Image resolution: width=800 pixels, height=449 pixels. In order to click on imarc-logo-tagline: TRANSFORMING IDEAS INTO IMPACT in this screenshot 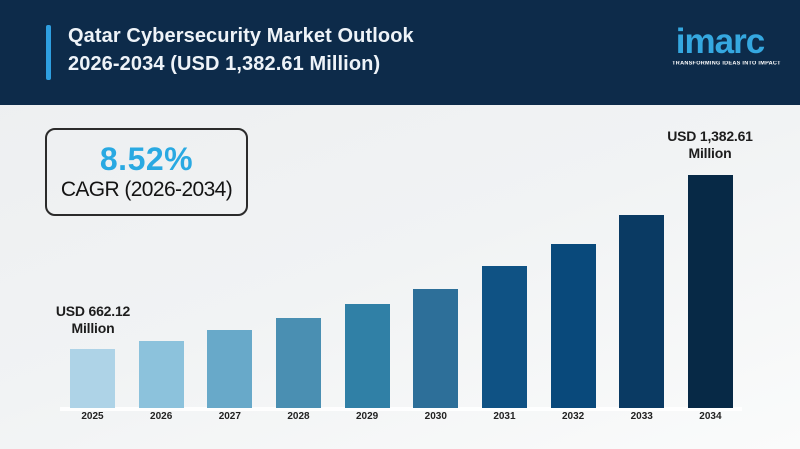, I will do `click(726, 64)`.